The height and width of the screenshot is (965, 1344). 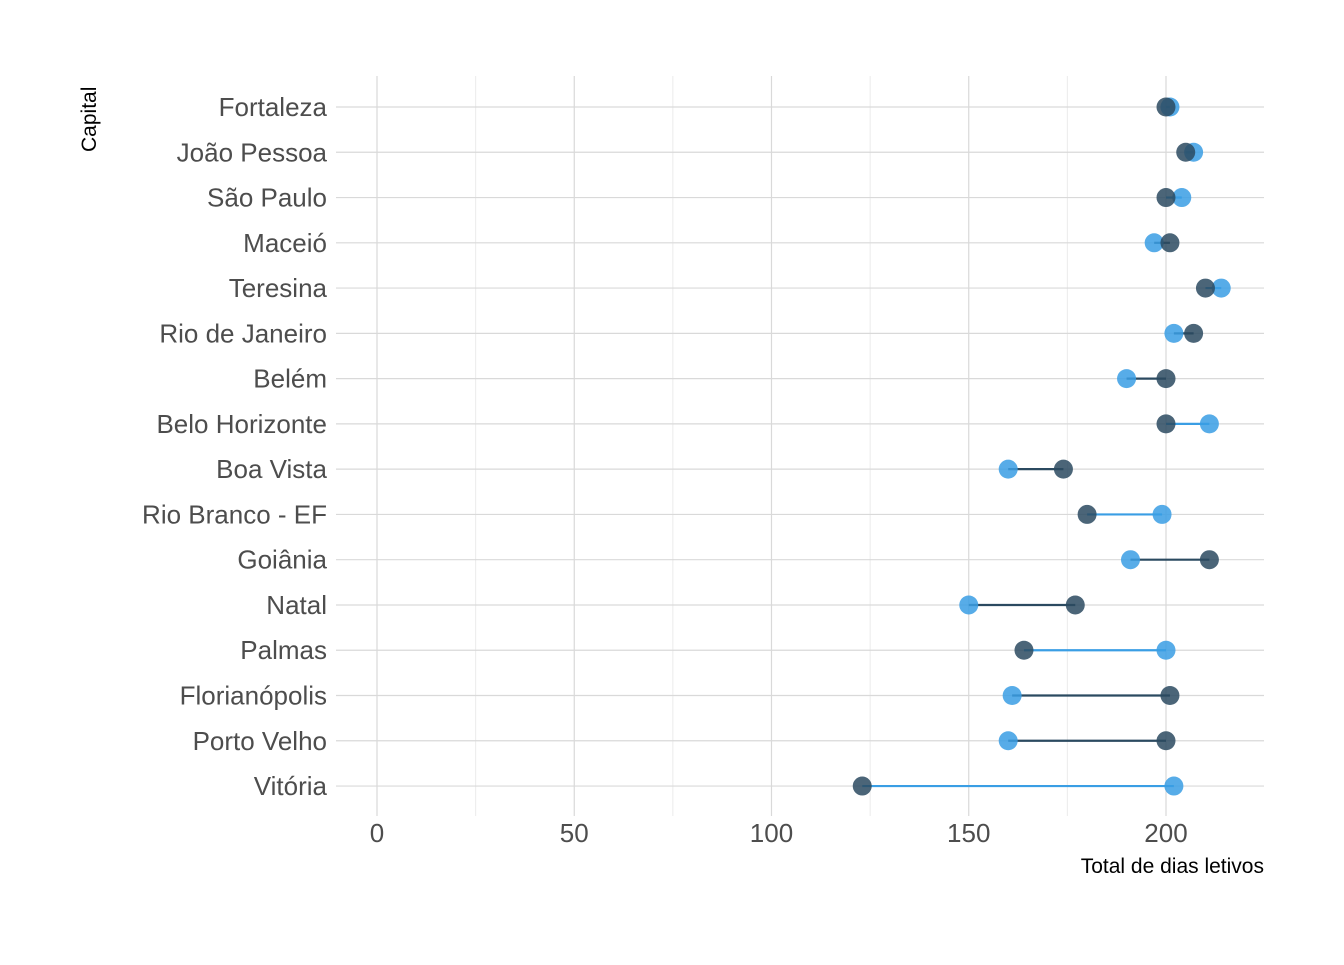 What do you see at coordinates (291, 786) in the screenshot?
I see `y-tick-label: Vitória` at bounding box center [291, 786].